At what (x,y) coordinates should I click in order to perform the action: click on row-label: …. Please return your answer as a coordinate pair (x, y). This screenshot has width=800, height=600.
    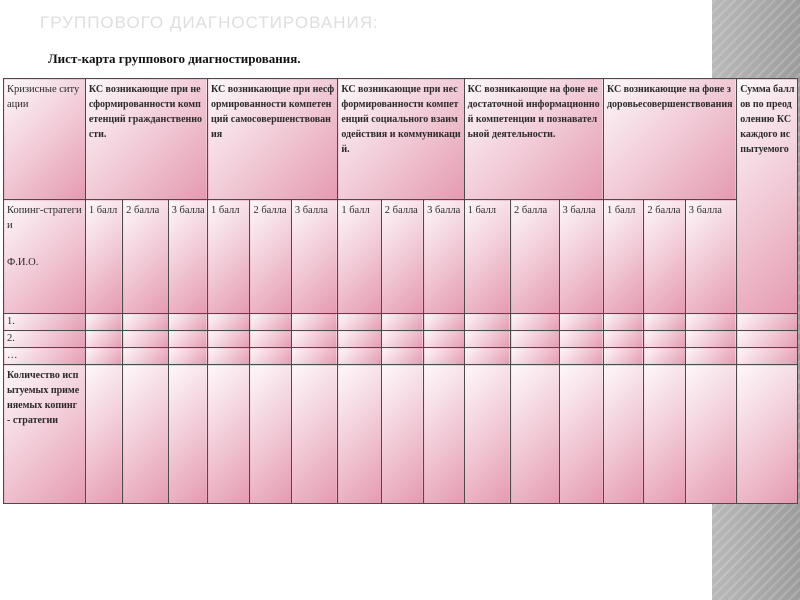
    Looking at the image, I should click on (44, 356).